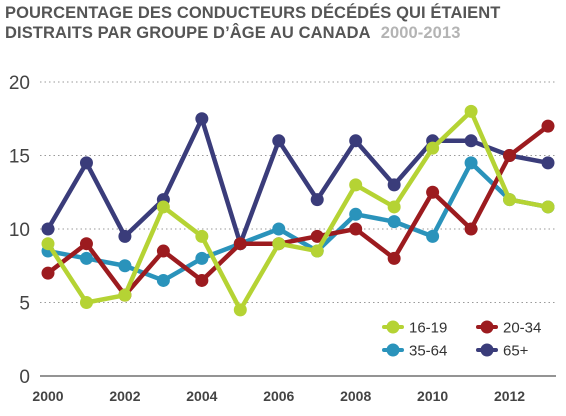 The image size is (566, 416). Describe the element at coordinates (188, 33) in the screenshot. I see `chart-title-line-2-text: DISTRAITS PAR GROUPE D’ÂGE AU CANADA` at that location.